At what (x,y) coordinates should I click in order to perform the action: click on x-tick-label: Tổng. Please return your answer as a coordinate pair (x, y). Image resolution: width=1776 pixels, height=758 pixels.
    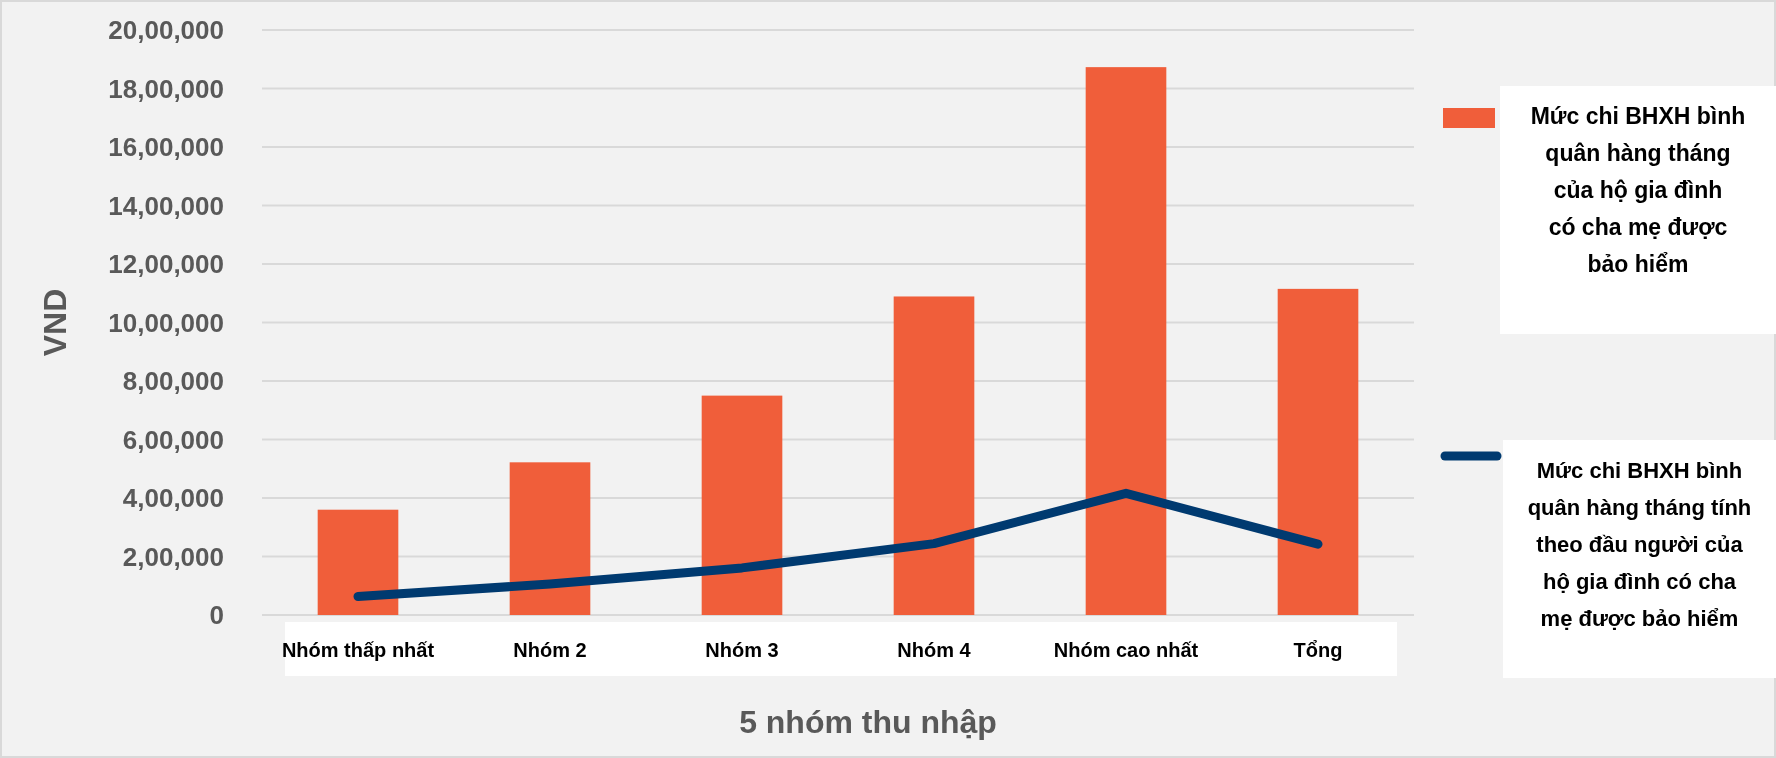
    Looking at the image, I should click on (1318, 650).